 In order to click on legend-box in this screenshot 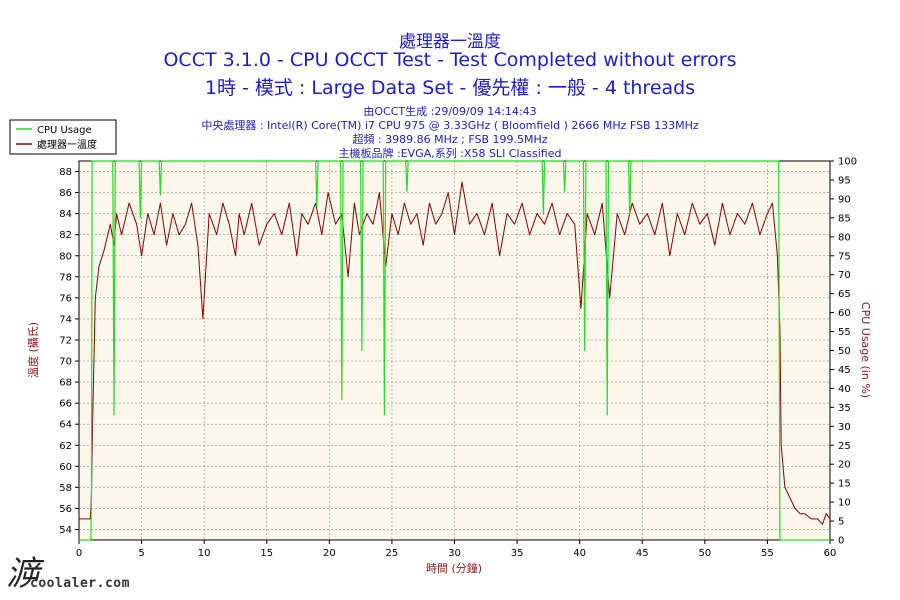, I will do `click(63, 137)`.